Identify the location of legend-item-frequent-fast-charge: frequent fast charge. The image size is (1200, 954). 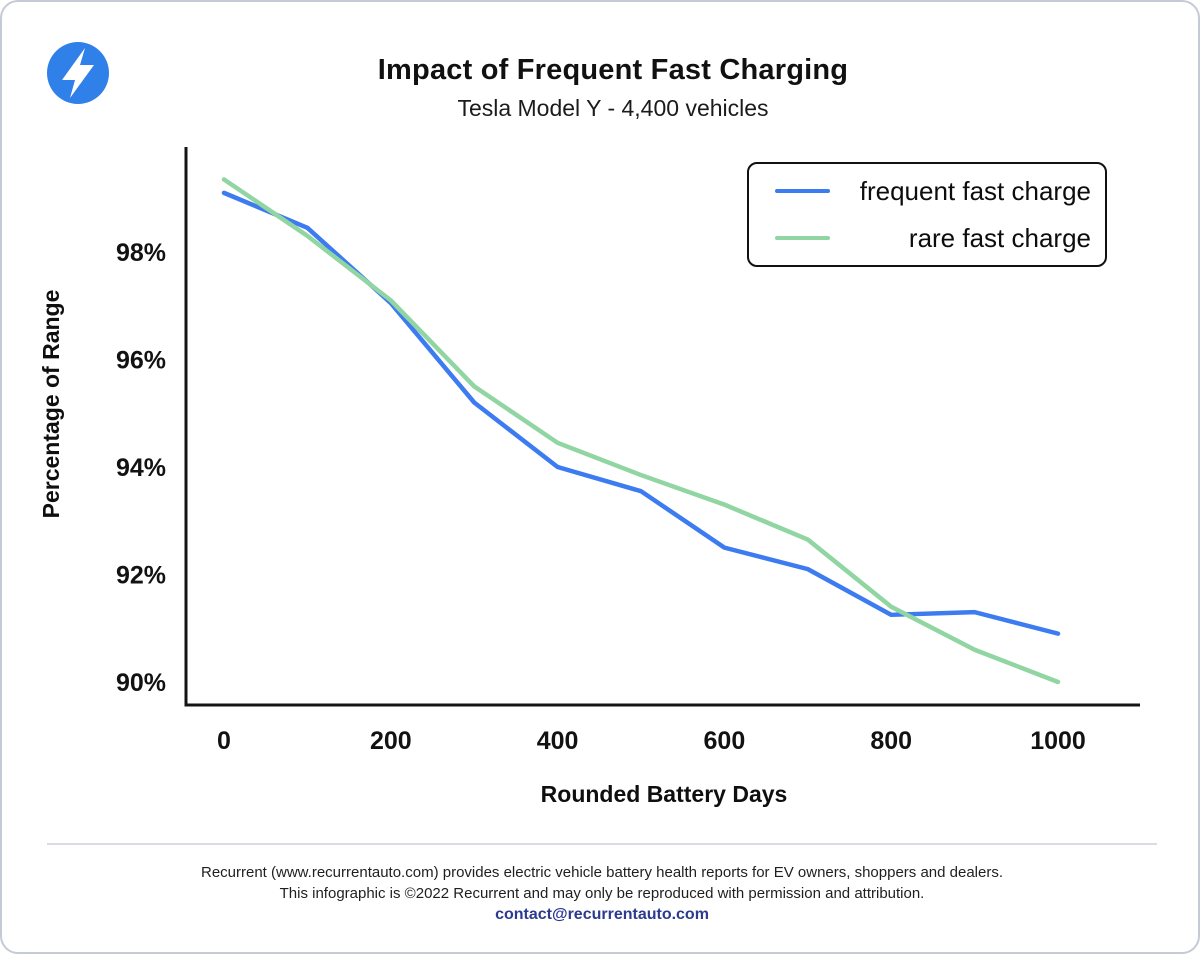
(933, 191).